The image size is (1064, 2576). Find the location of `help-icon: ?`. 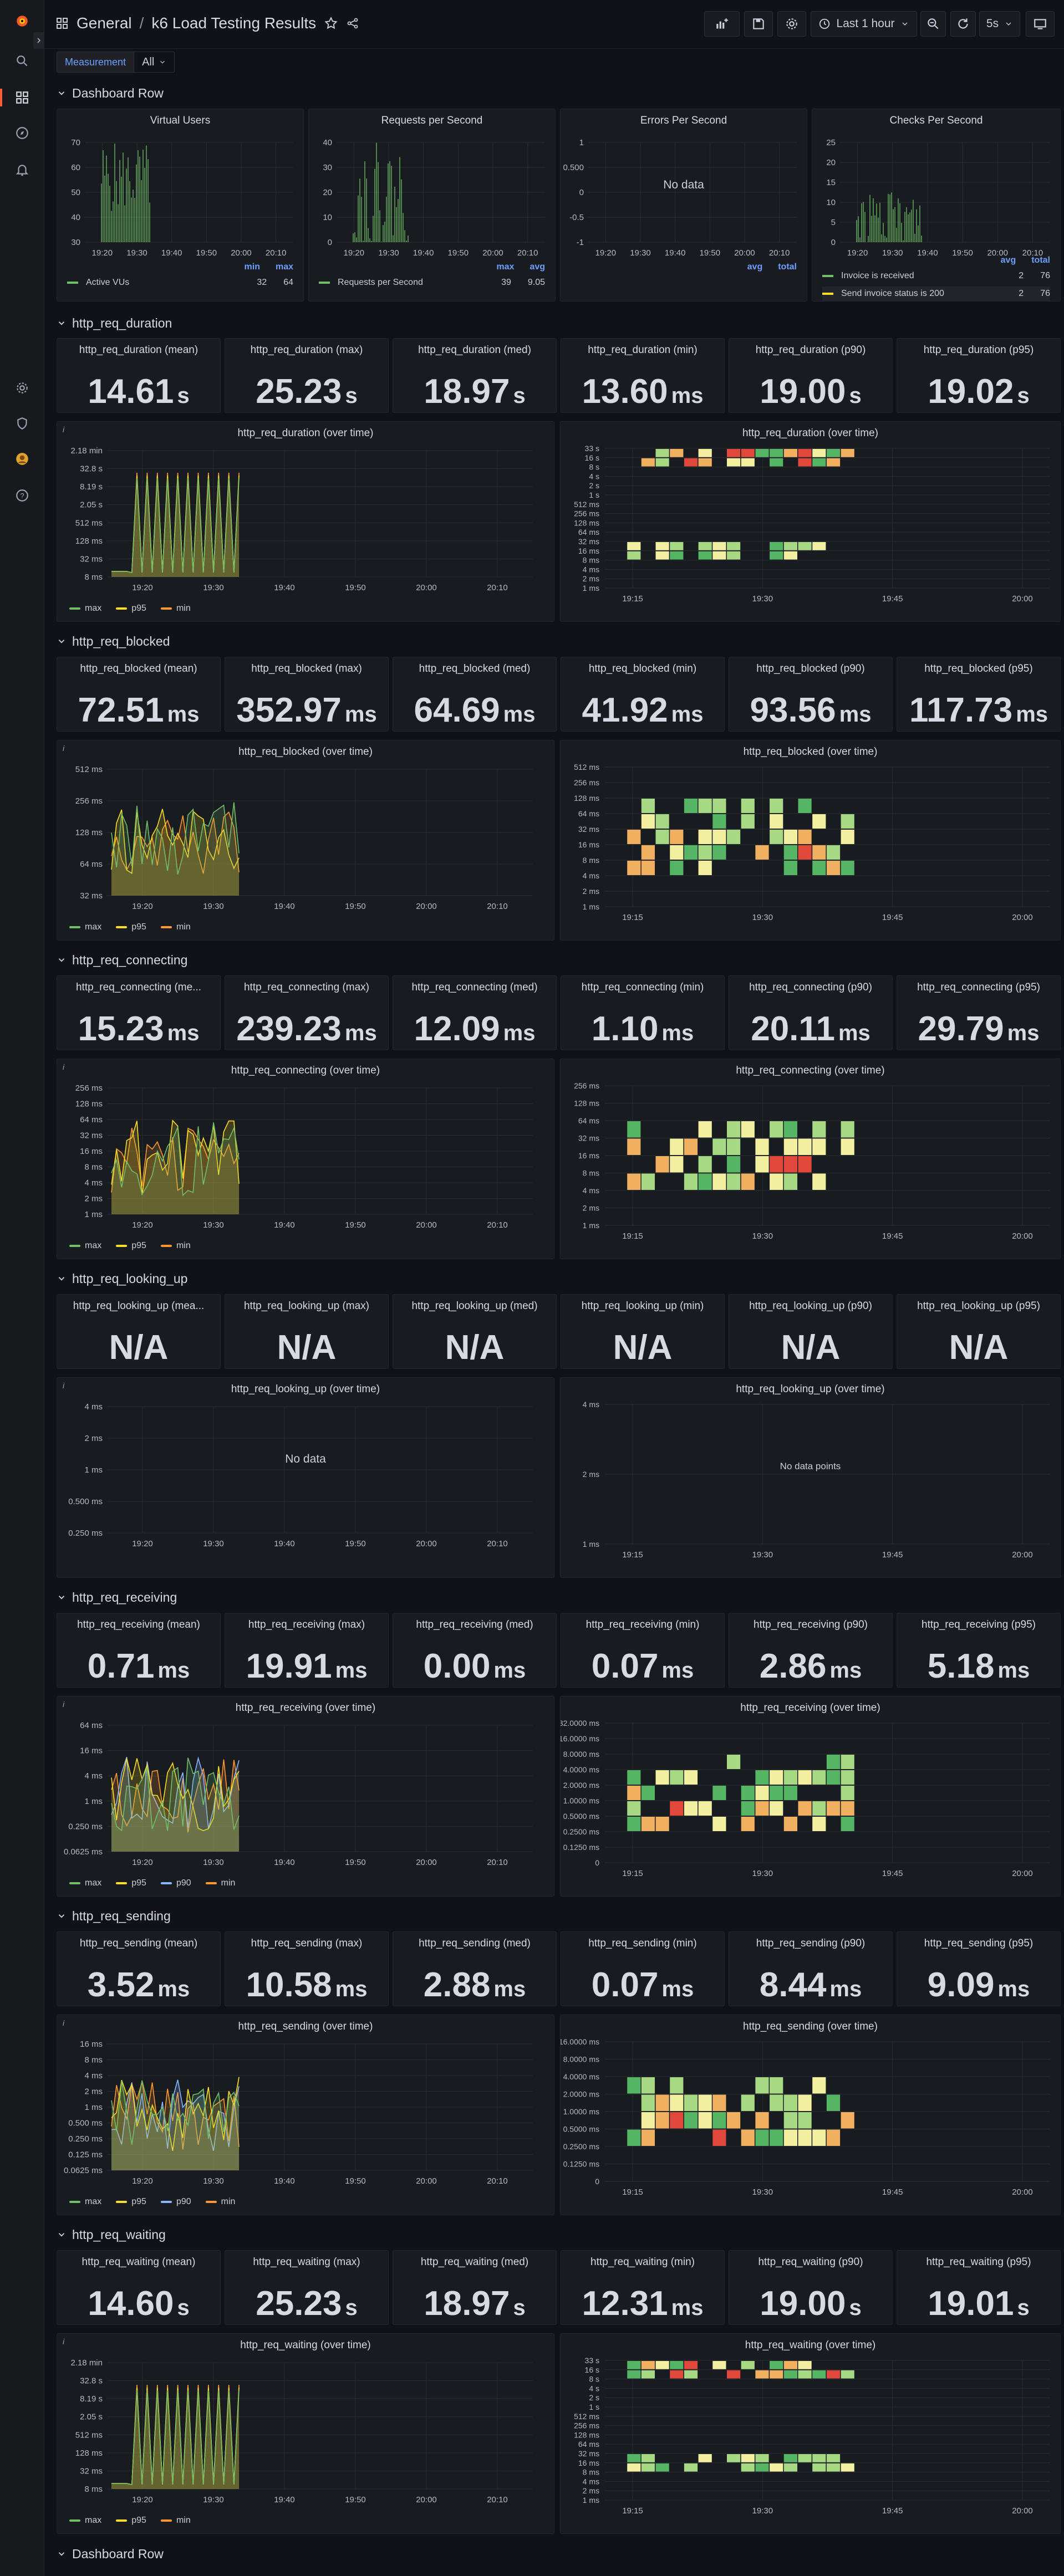

help-icon: ? is located at coordinates (22, 495).